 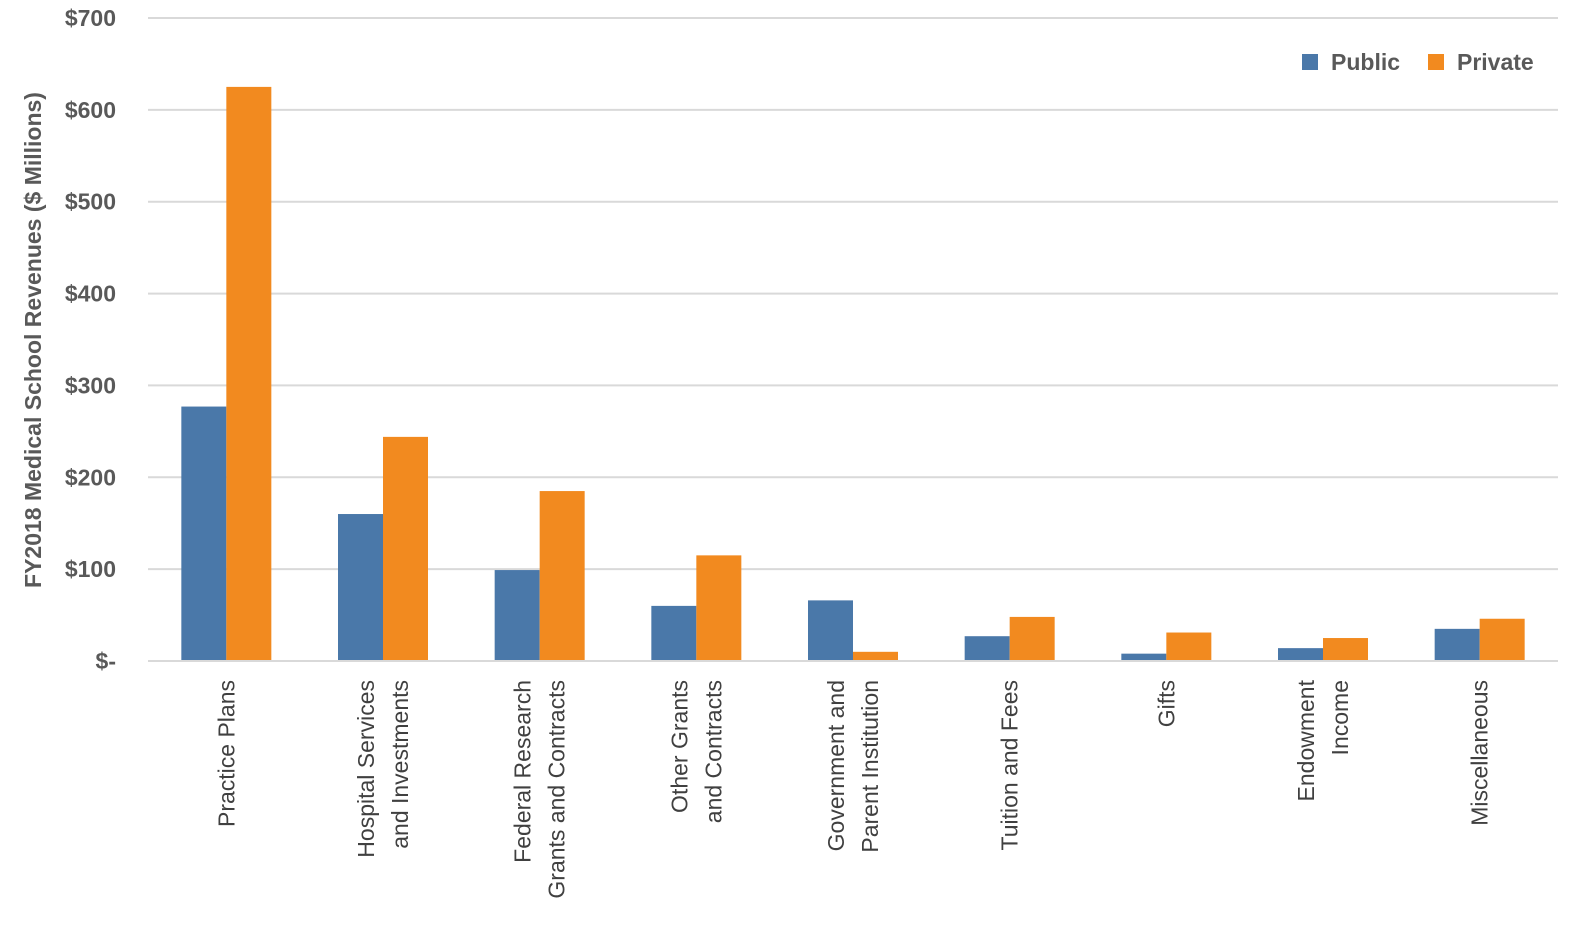 What do you see at coordinates (90, 18) in the screenshot?
I see `y-tick-label: $700` at bounding box center [90, 18].